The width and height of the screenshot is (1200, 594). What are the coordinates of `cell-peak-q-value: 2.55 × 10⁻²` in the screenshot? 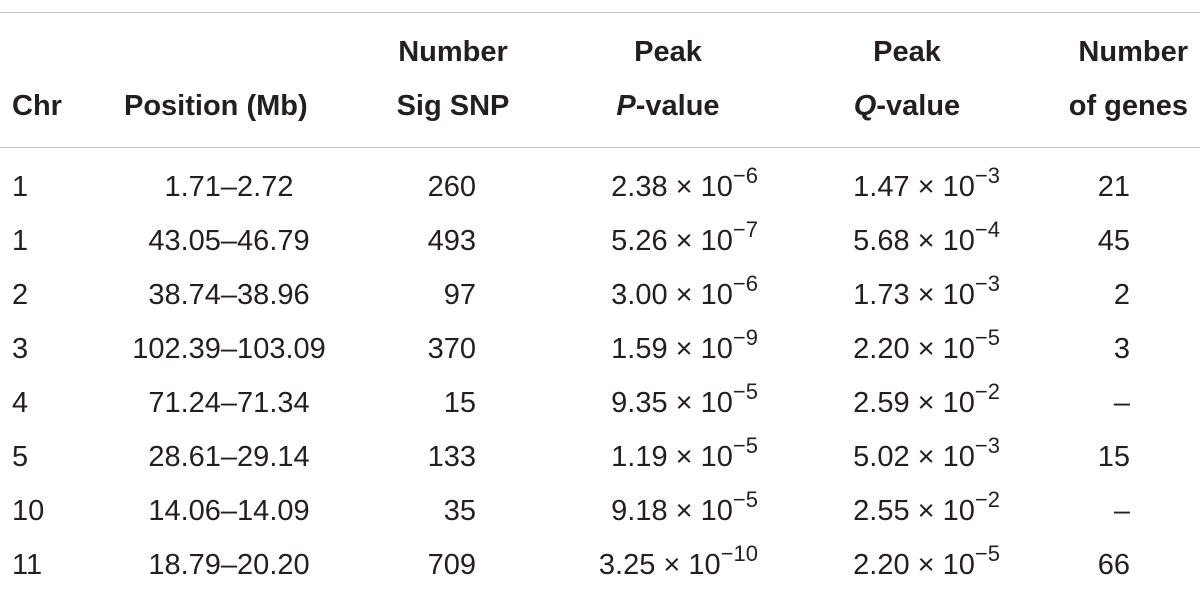 It's located at (895, 512).